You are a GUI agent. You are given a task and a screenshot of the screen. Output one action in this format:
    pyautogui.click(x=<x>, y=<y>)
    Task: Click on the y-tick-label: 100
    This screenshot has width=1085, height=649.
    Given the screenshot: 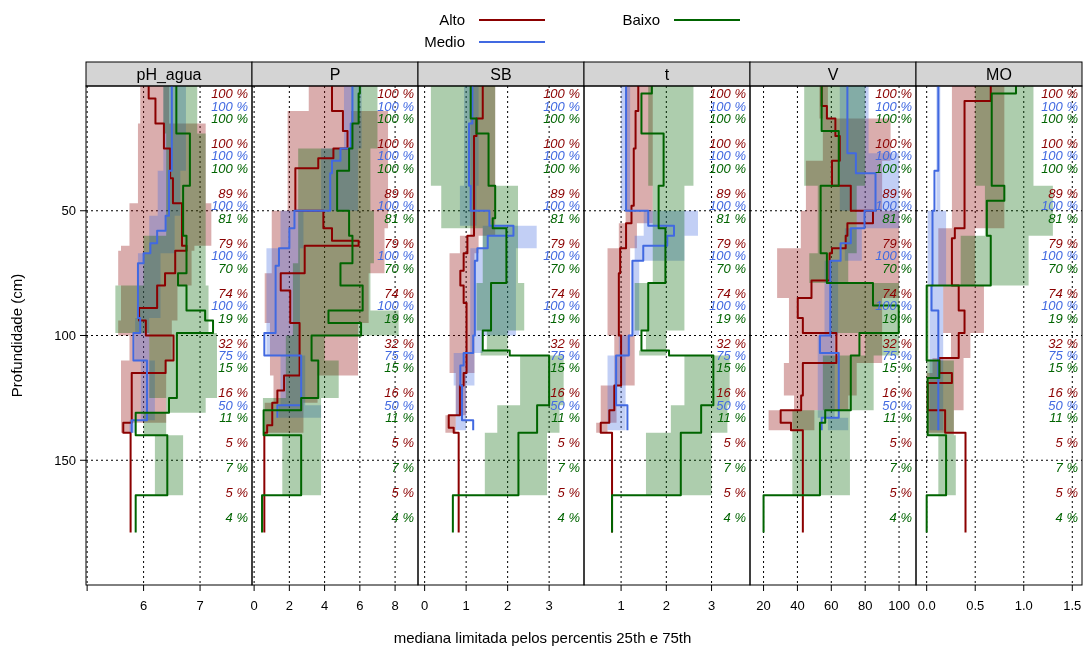 What is the action you would take?
    pyautogui.click(x=65, y=336)
    